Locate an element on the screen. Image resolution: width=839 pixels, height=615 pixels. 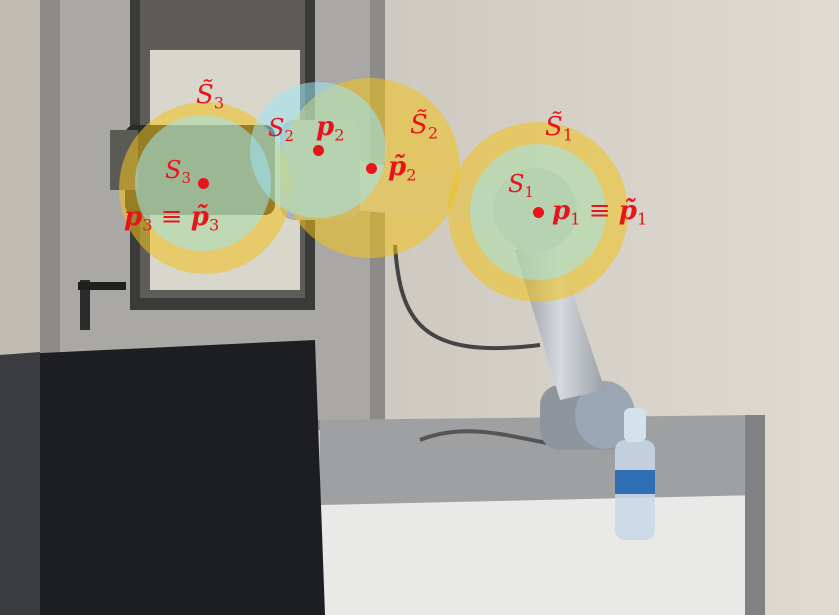
point-p2-tilde is located at coordinates (371, 168).